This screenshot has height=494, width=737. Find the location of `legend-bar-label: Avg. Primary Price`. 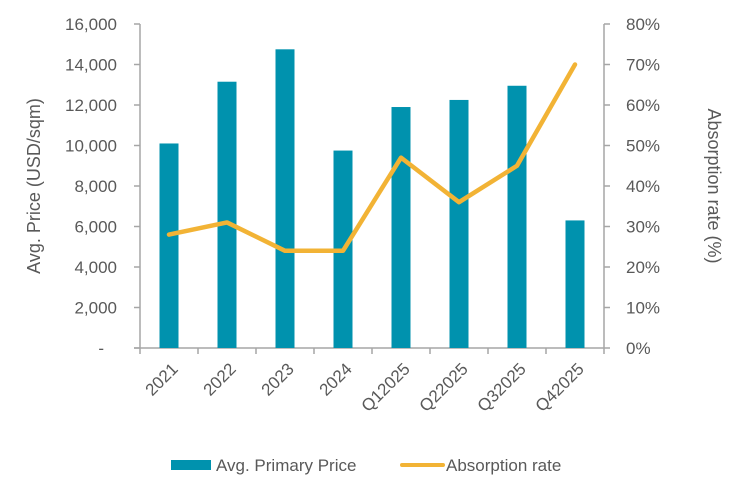

legend-bar-label: Avg. Primary Price is located at coordinates (286, 465).